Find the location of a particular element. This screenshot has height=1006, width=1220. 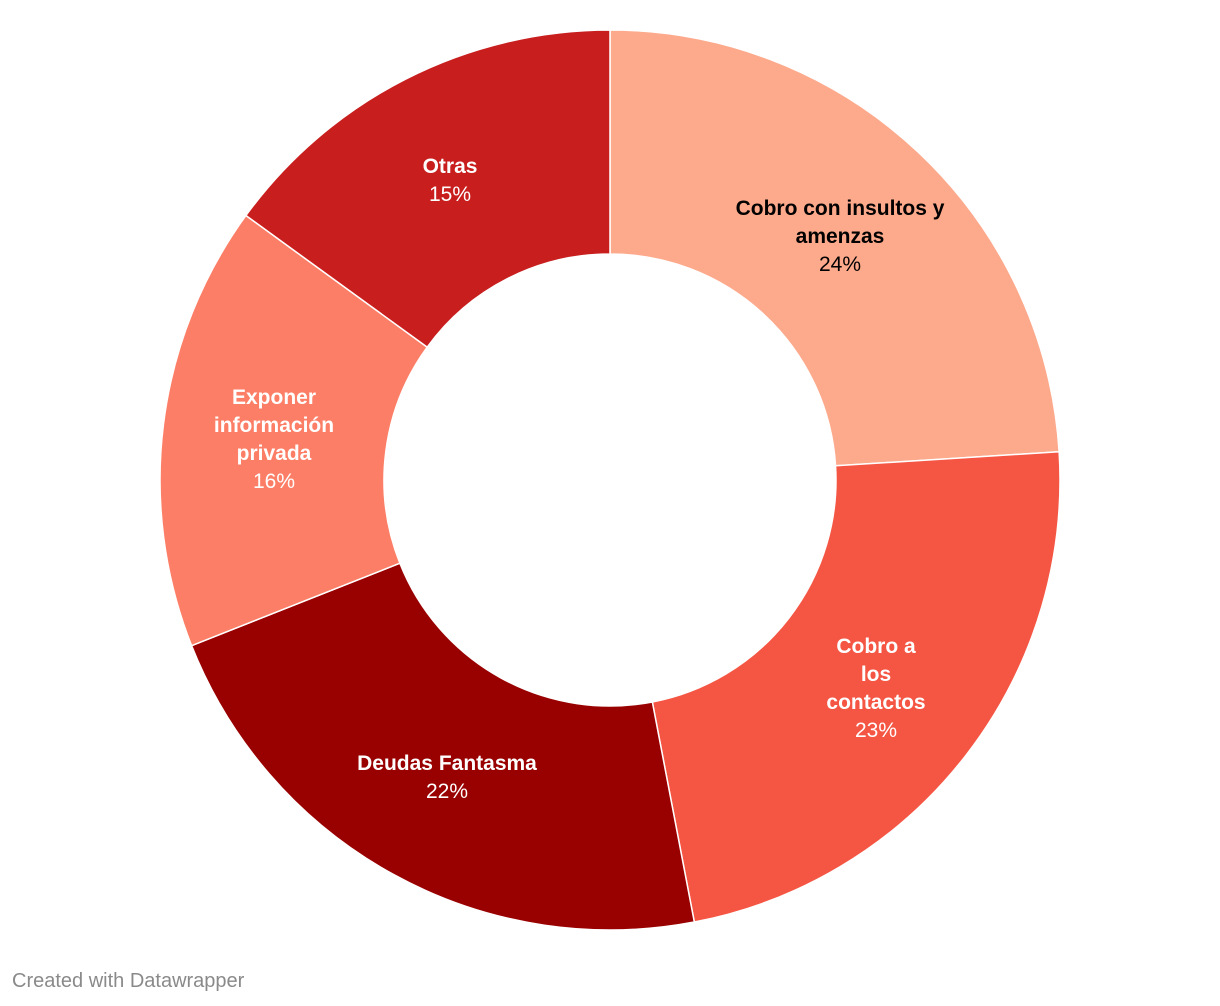

slice-value: 23% is located at coordinates (876, 730).